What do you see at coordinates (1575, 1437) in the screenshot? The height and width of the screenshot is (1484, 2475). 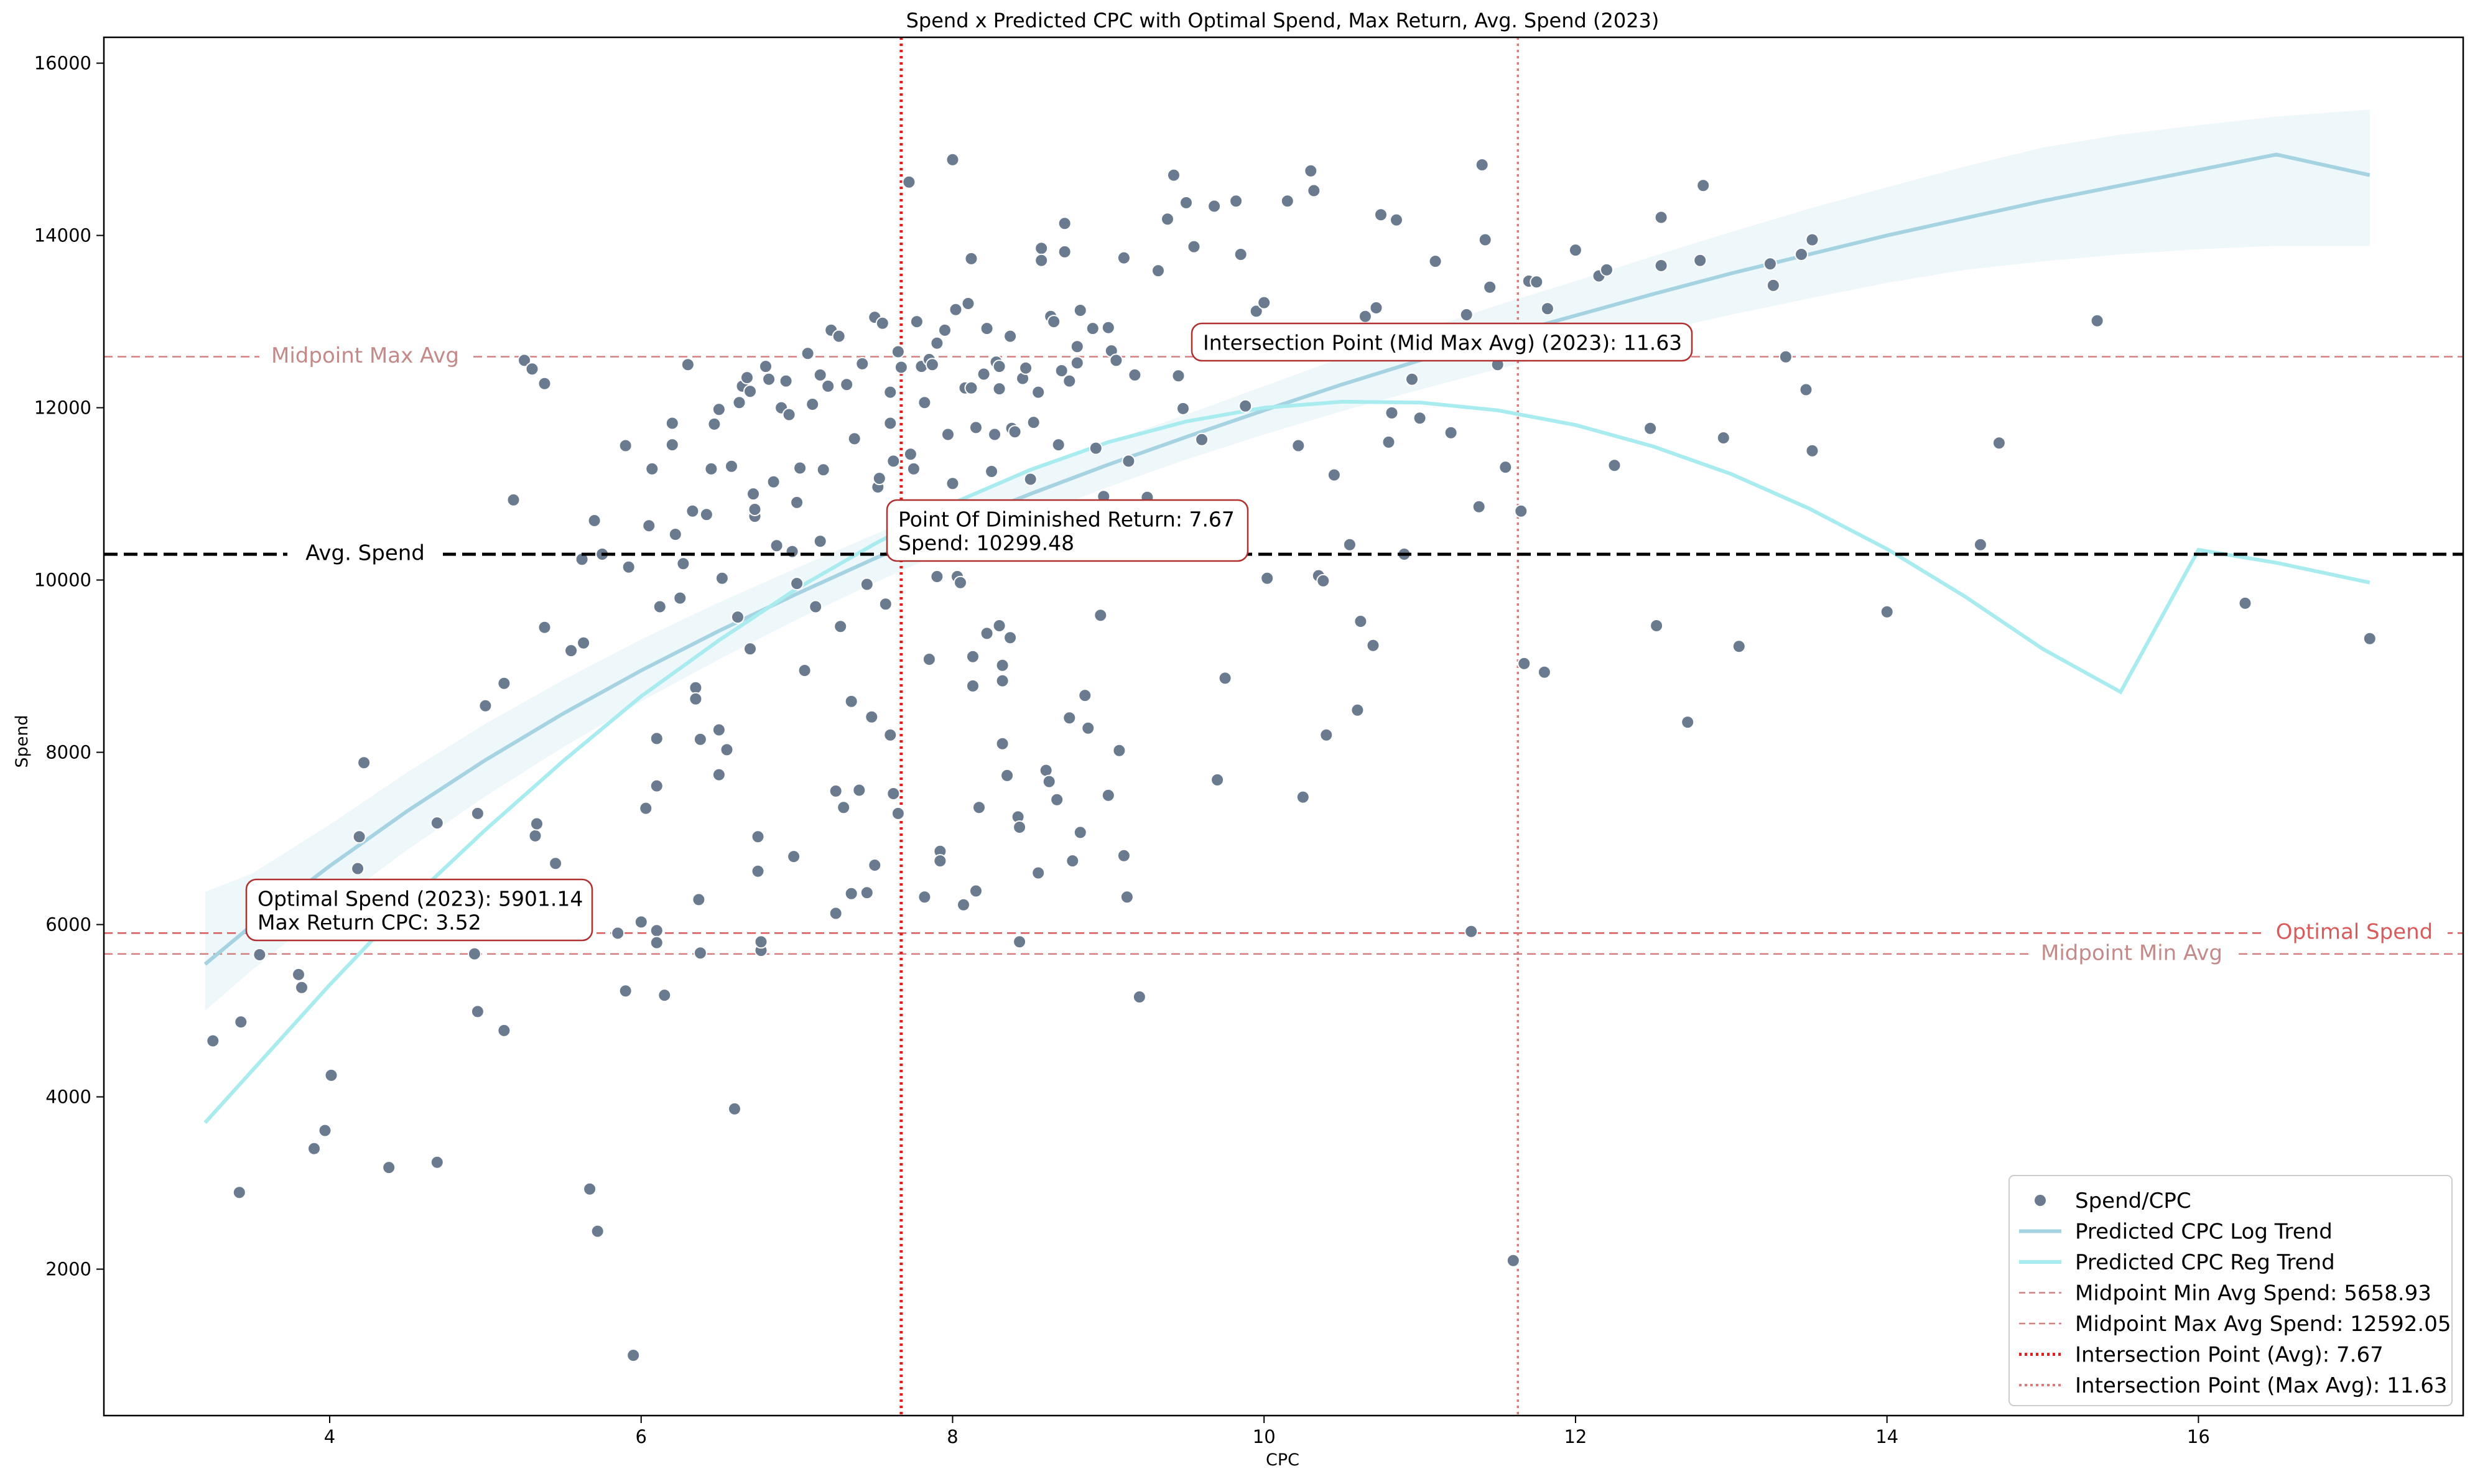 I see `x-tick-label: 12` at bounding box center [1575, 1437].